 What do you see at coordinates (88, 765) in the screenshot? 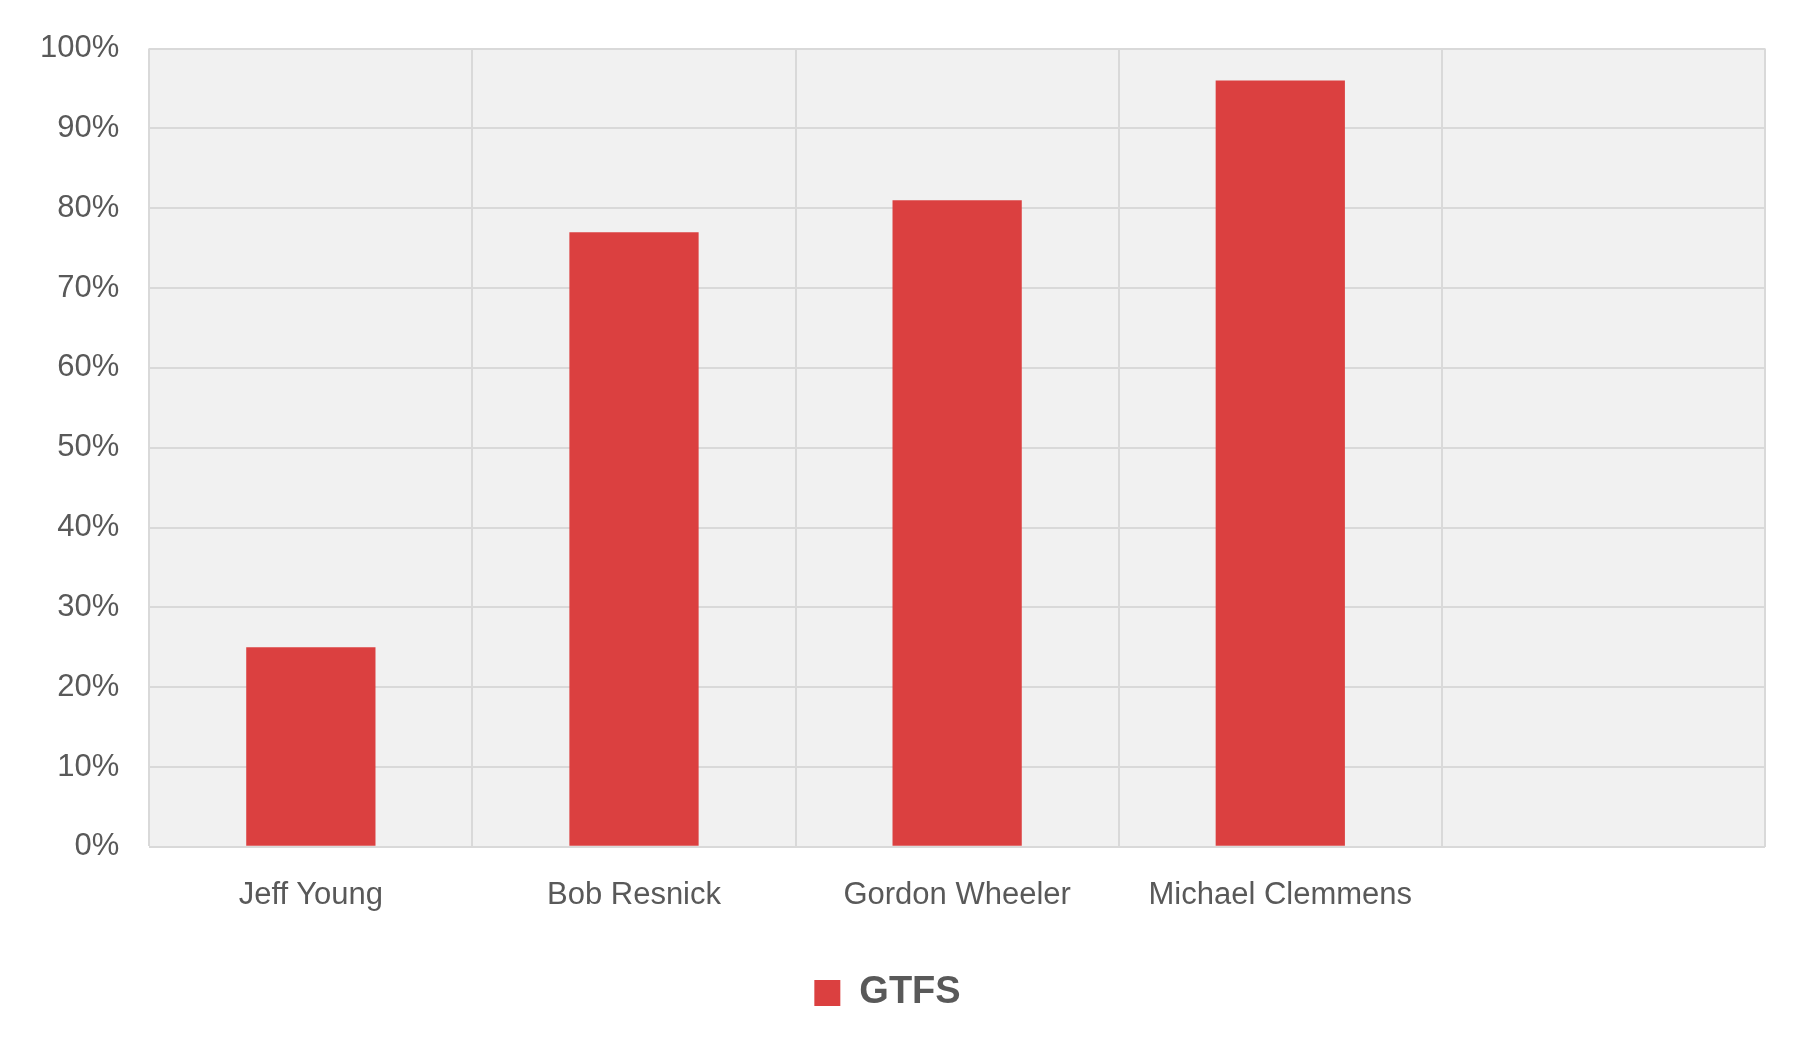
I see `y-tick-label: 10%` at bounding box center [88, 765].